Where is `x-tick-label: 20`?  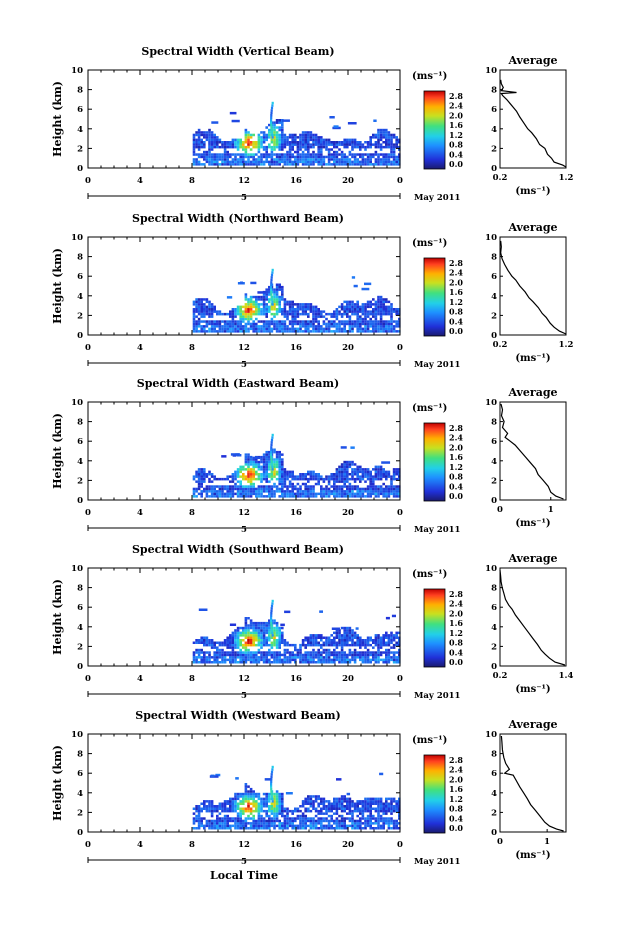 x-tick-label: 20 is located at coordinates (348, 348).